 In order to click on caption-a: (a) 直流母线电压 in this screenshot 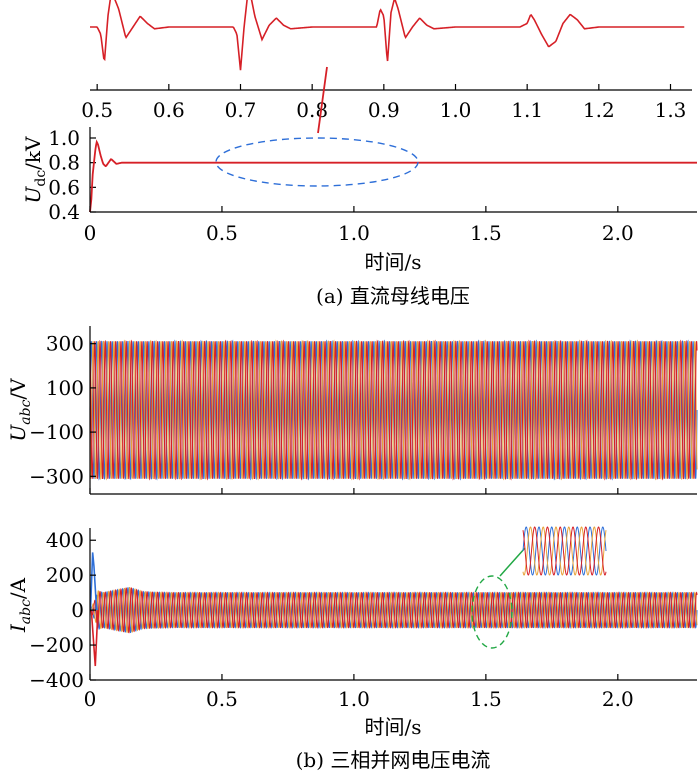, I will do `click(393, 296)`.